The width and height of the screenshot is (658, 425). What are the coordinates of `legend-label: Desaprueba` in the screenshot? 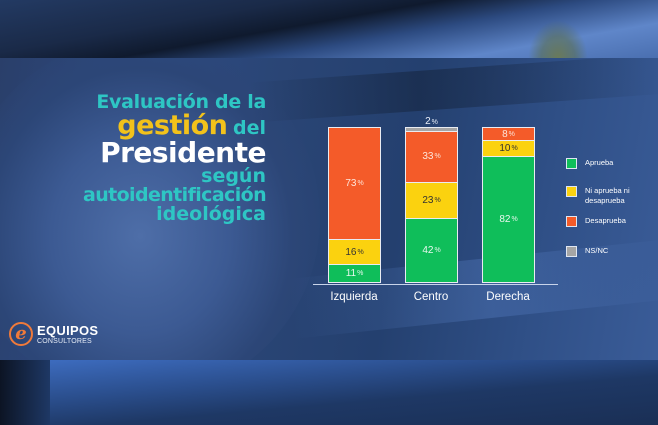 It's located at (605, 220).